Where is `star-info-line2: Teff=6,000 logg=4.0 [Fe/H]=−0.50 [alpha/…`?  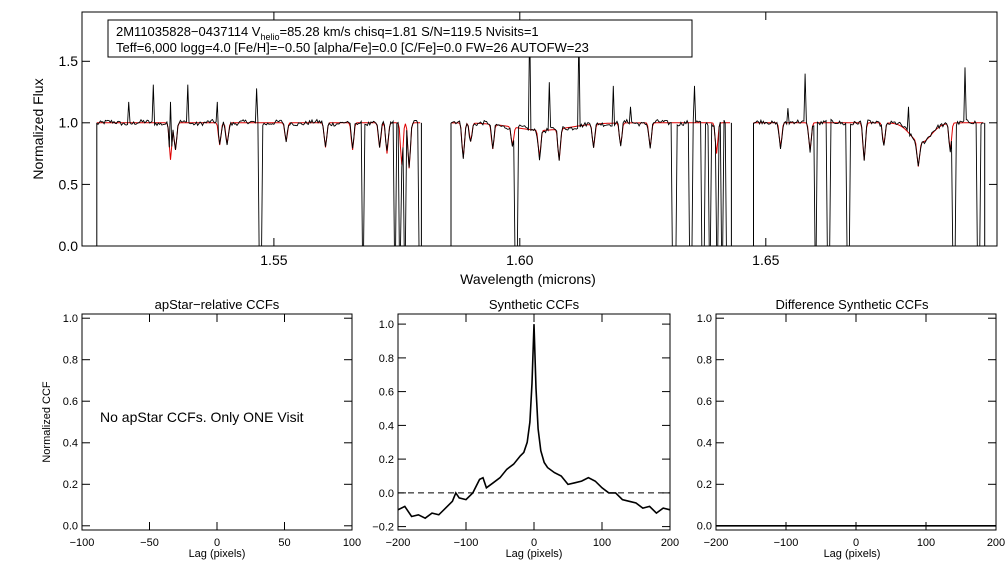
star-info-line2: Teff=6,000 logg=4.0 [Fe/H]=−0.50 [alpha/… is located at coordinates (352, 47).